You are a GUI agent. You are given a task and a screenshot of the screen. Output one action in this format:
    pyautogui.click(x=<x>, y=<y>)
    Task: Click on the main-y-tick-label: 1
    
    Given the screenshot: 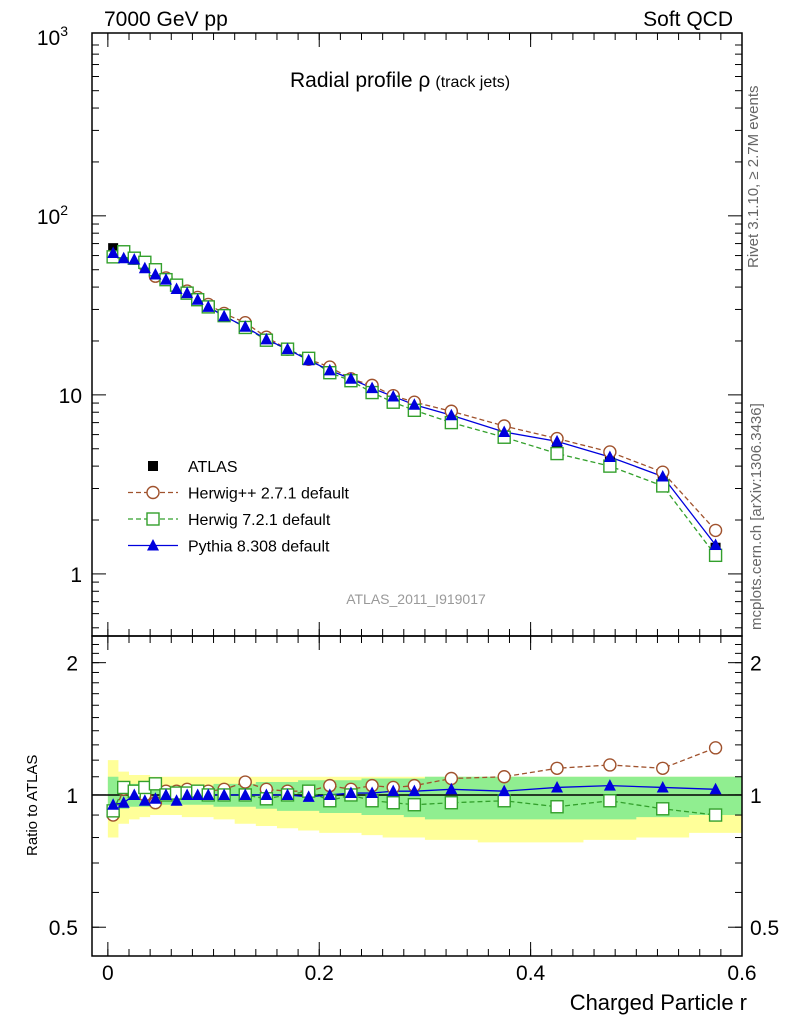 What is the action you would take?
    pyautogui.click(x=76, y=575)
    